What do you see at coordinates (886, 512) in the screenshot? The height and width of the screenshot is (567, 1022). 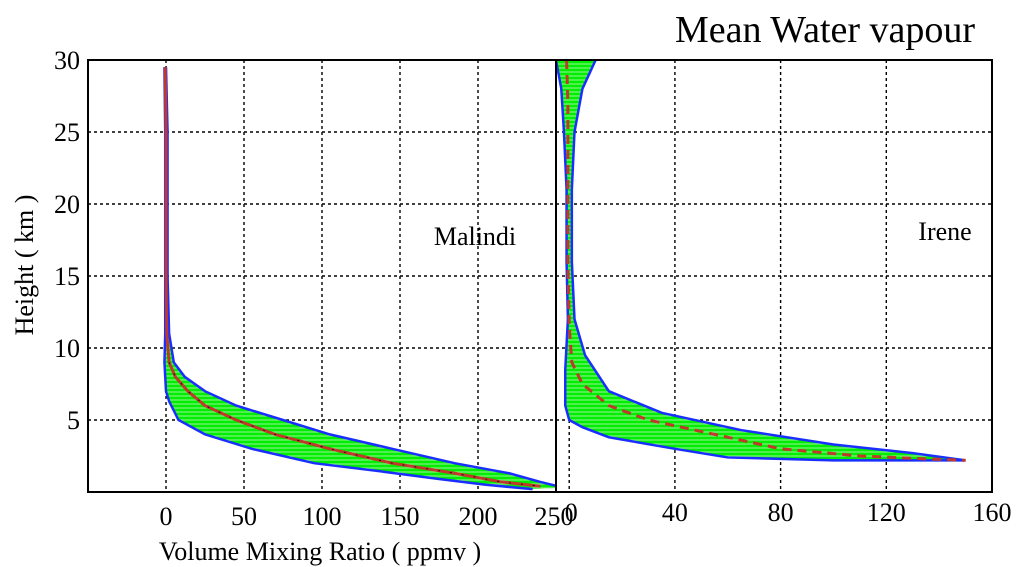 I see `x-tick-label: 120` at bounding box center [886, 512].